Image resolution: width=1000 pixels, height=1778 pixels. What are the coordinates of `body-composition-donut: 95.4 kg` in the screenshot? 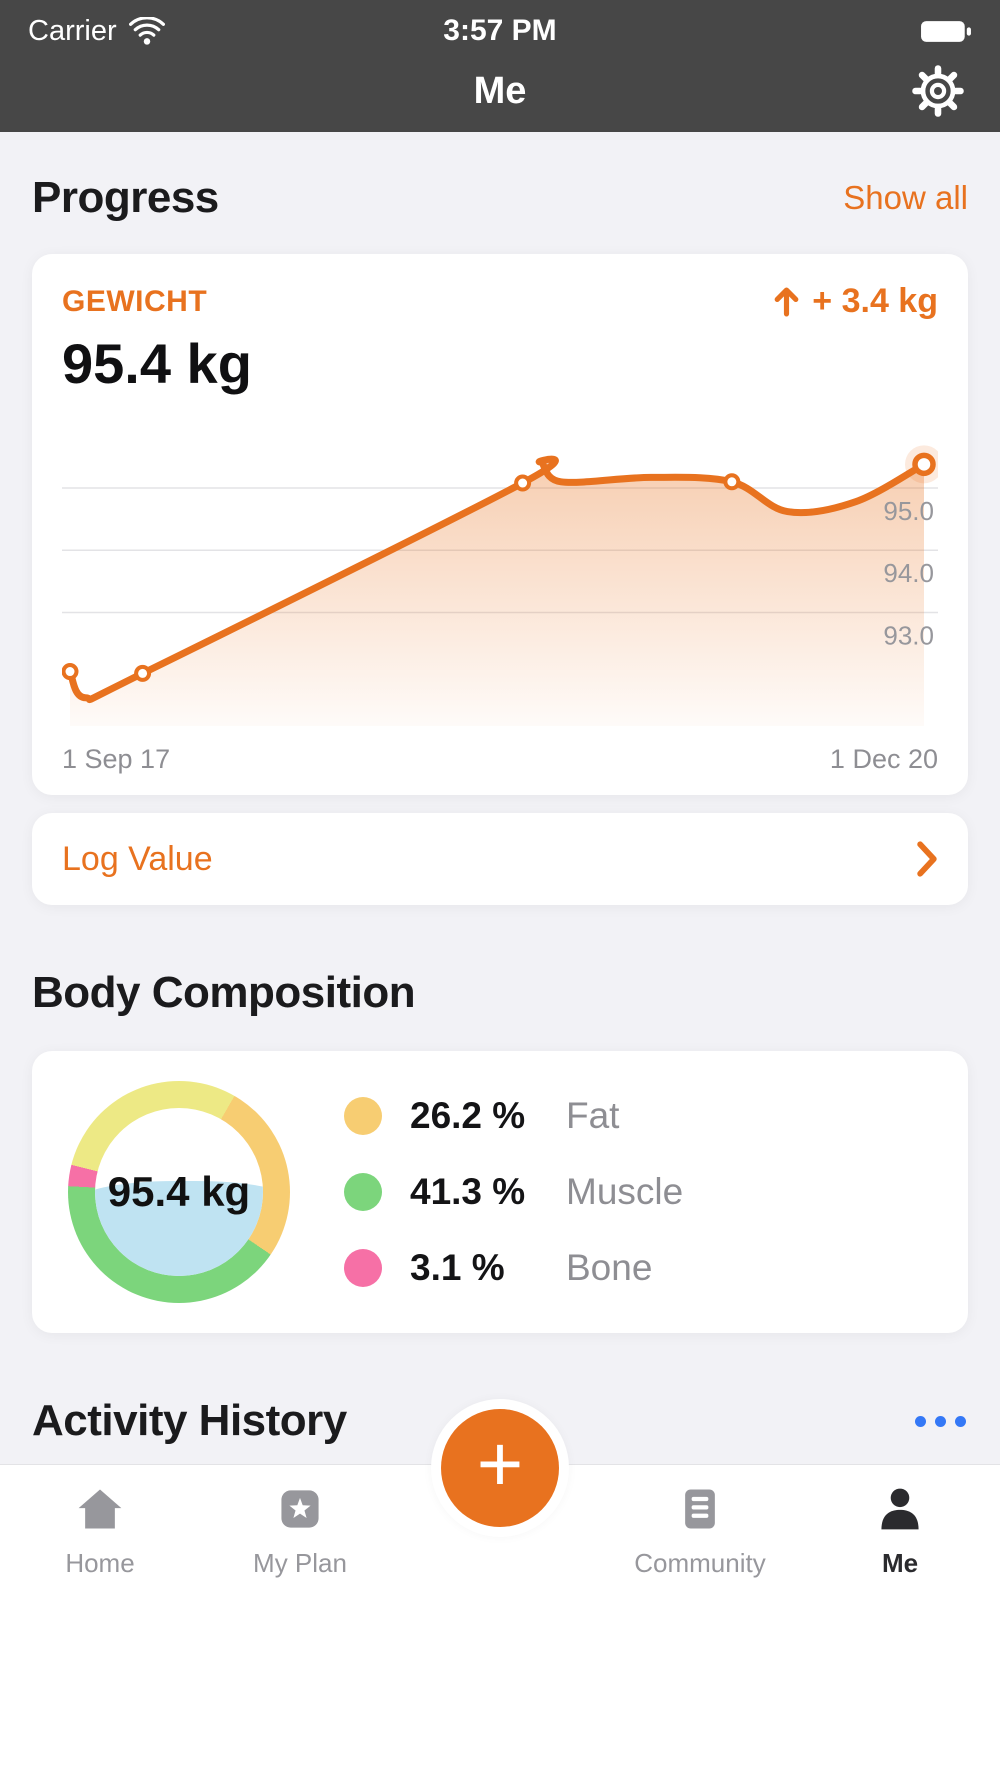 It's located at (179, 1192).